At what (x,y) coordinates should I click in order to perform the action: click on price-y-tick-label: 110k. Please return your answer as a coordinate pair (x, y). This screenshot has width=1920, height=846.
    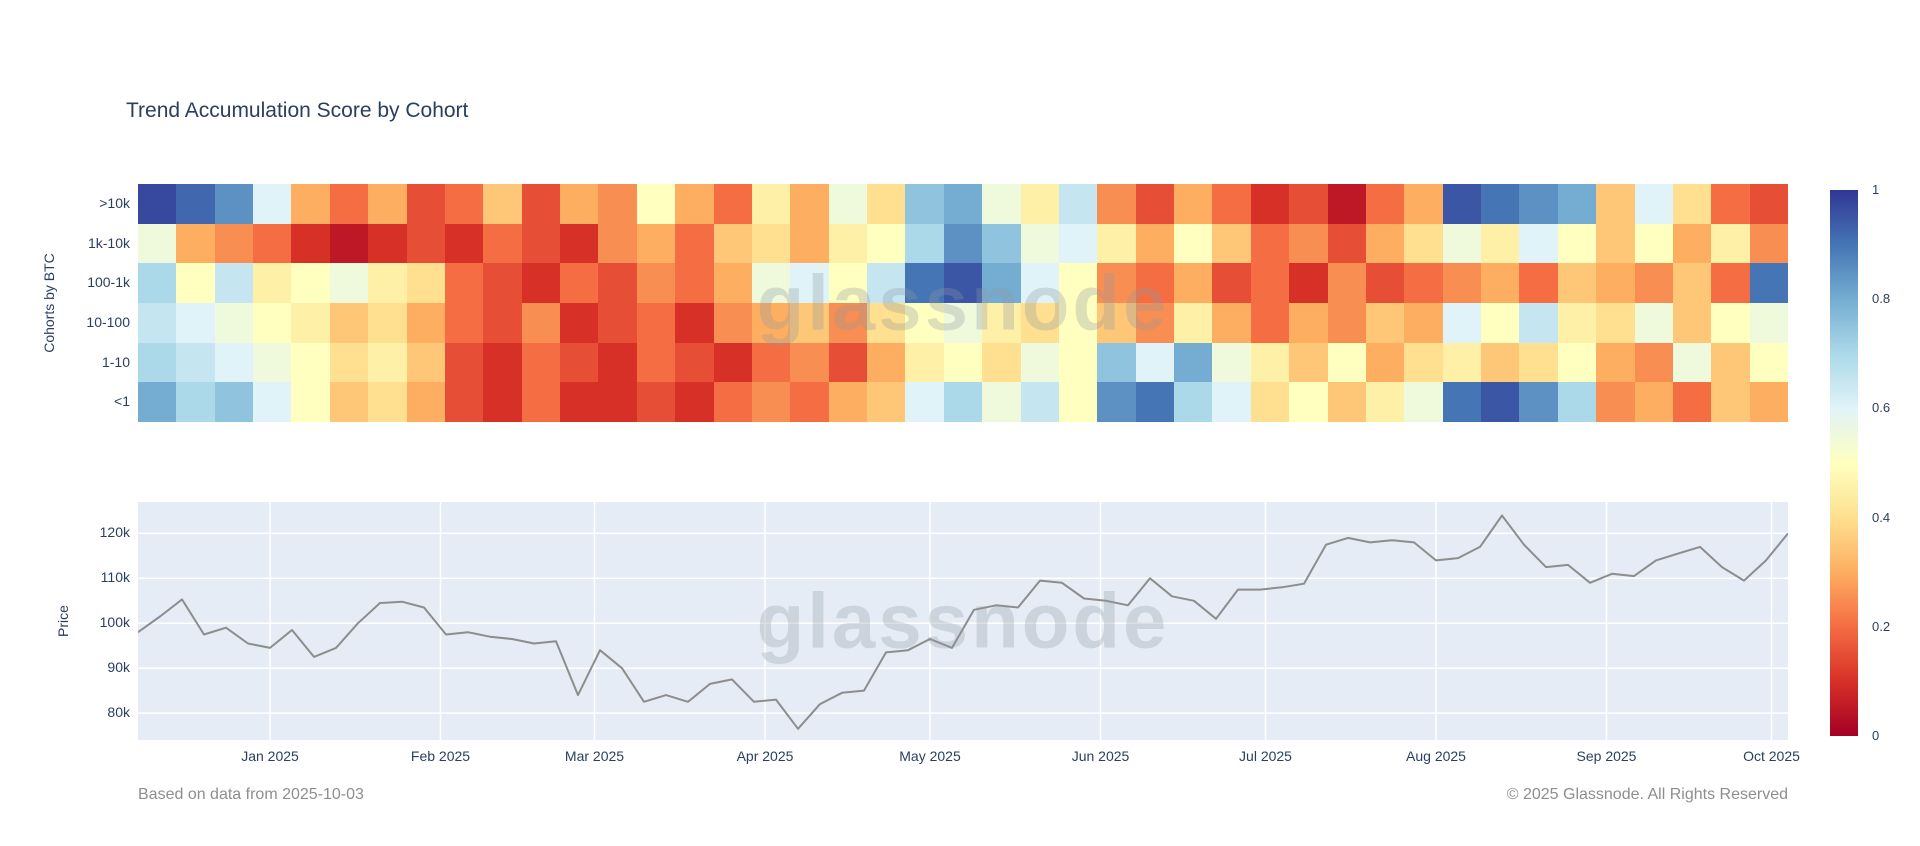
    Looking at the image, I should click on (115, 577).